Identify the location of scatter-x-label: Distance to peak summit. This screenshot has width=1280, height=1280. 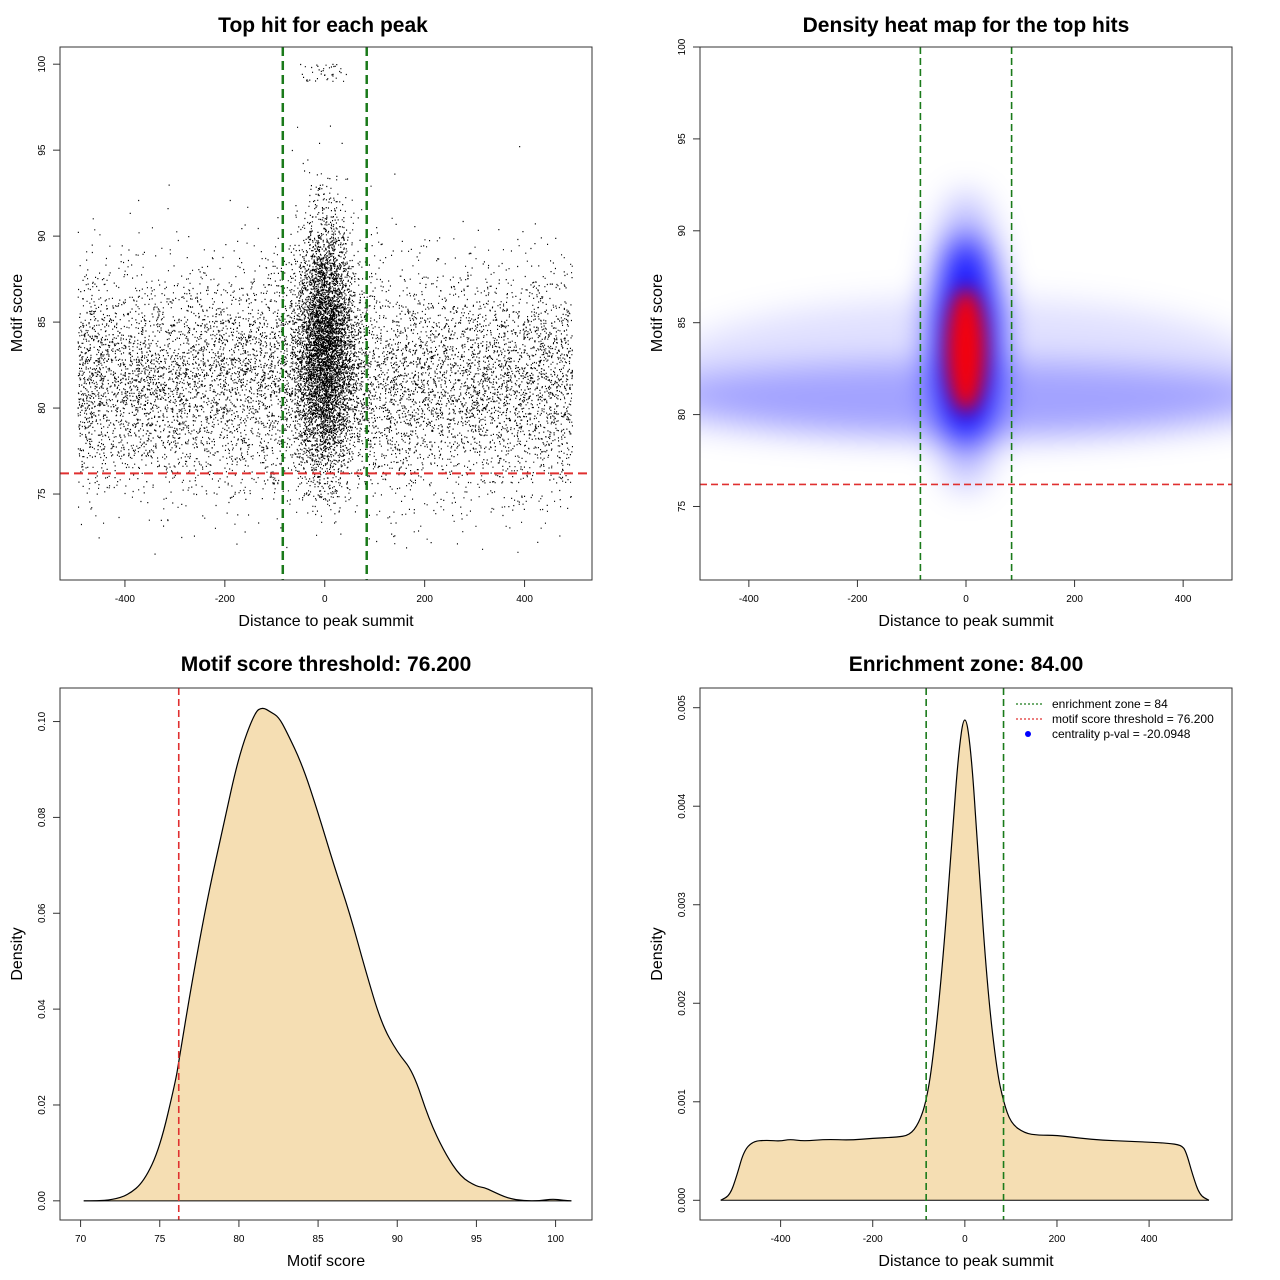
(326, 621).